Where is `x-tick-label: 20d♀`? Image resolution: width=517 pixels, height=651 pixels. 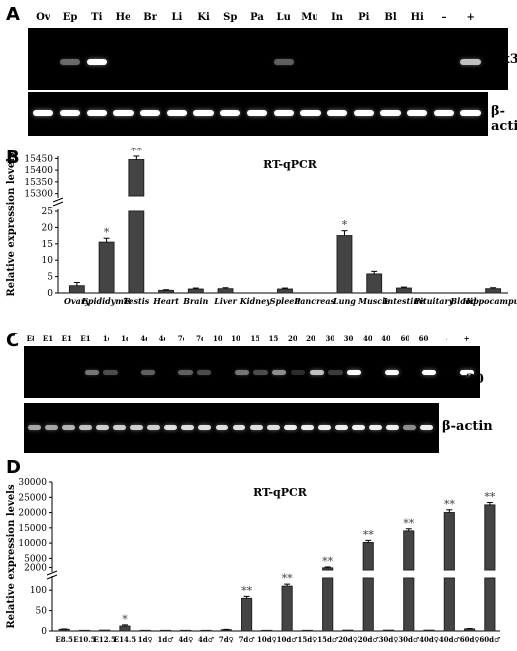 x-tick-label: 20d♀ is located at coordinates (348, 639).